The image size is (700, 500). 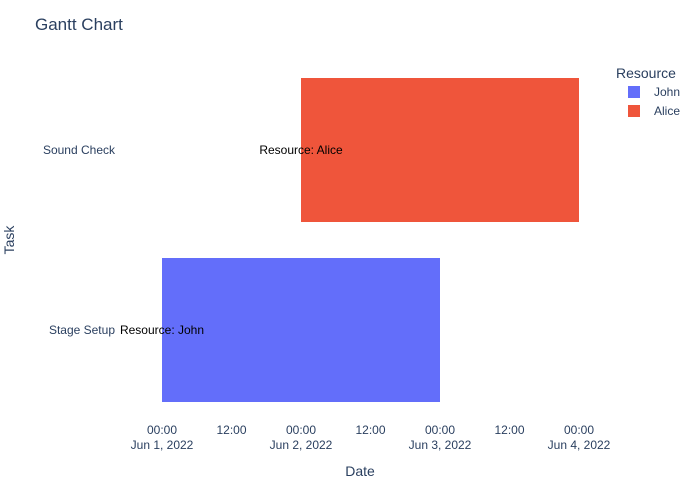 What do you see at coordinates (79, 240) in the screenshot?
I see `y-tick-labels: Sound Check Stage Setup` at bounding box center [79, 240].